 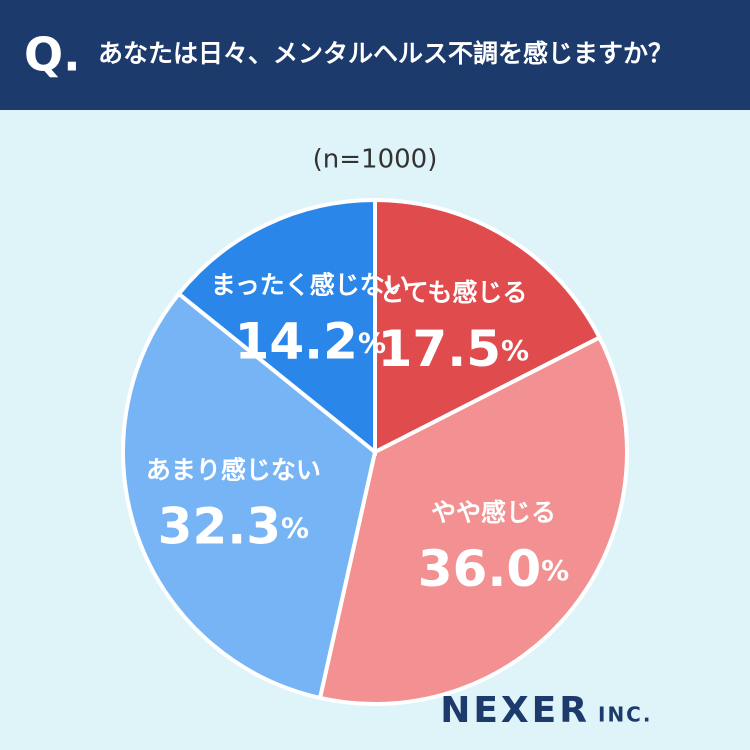 I want to click on value-label: 32.3%, so click(x=233, y=526).